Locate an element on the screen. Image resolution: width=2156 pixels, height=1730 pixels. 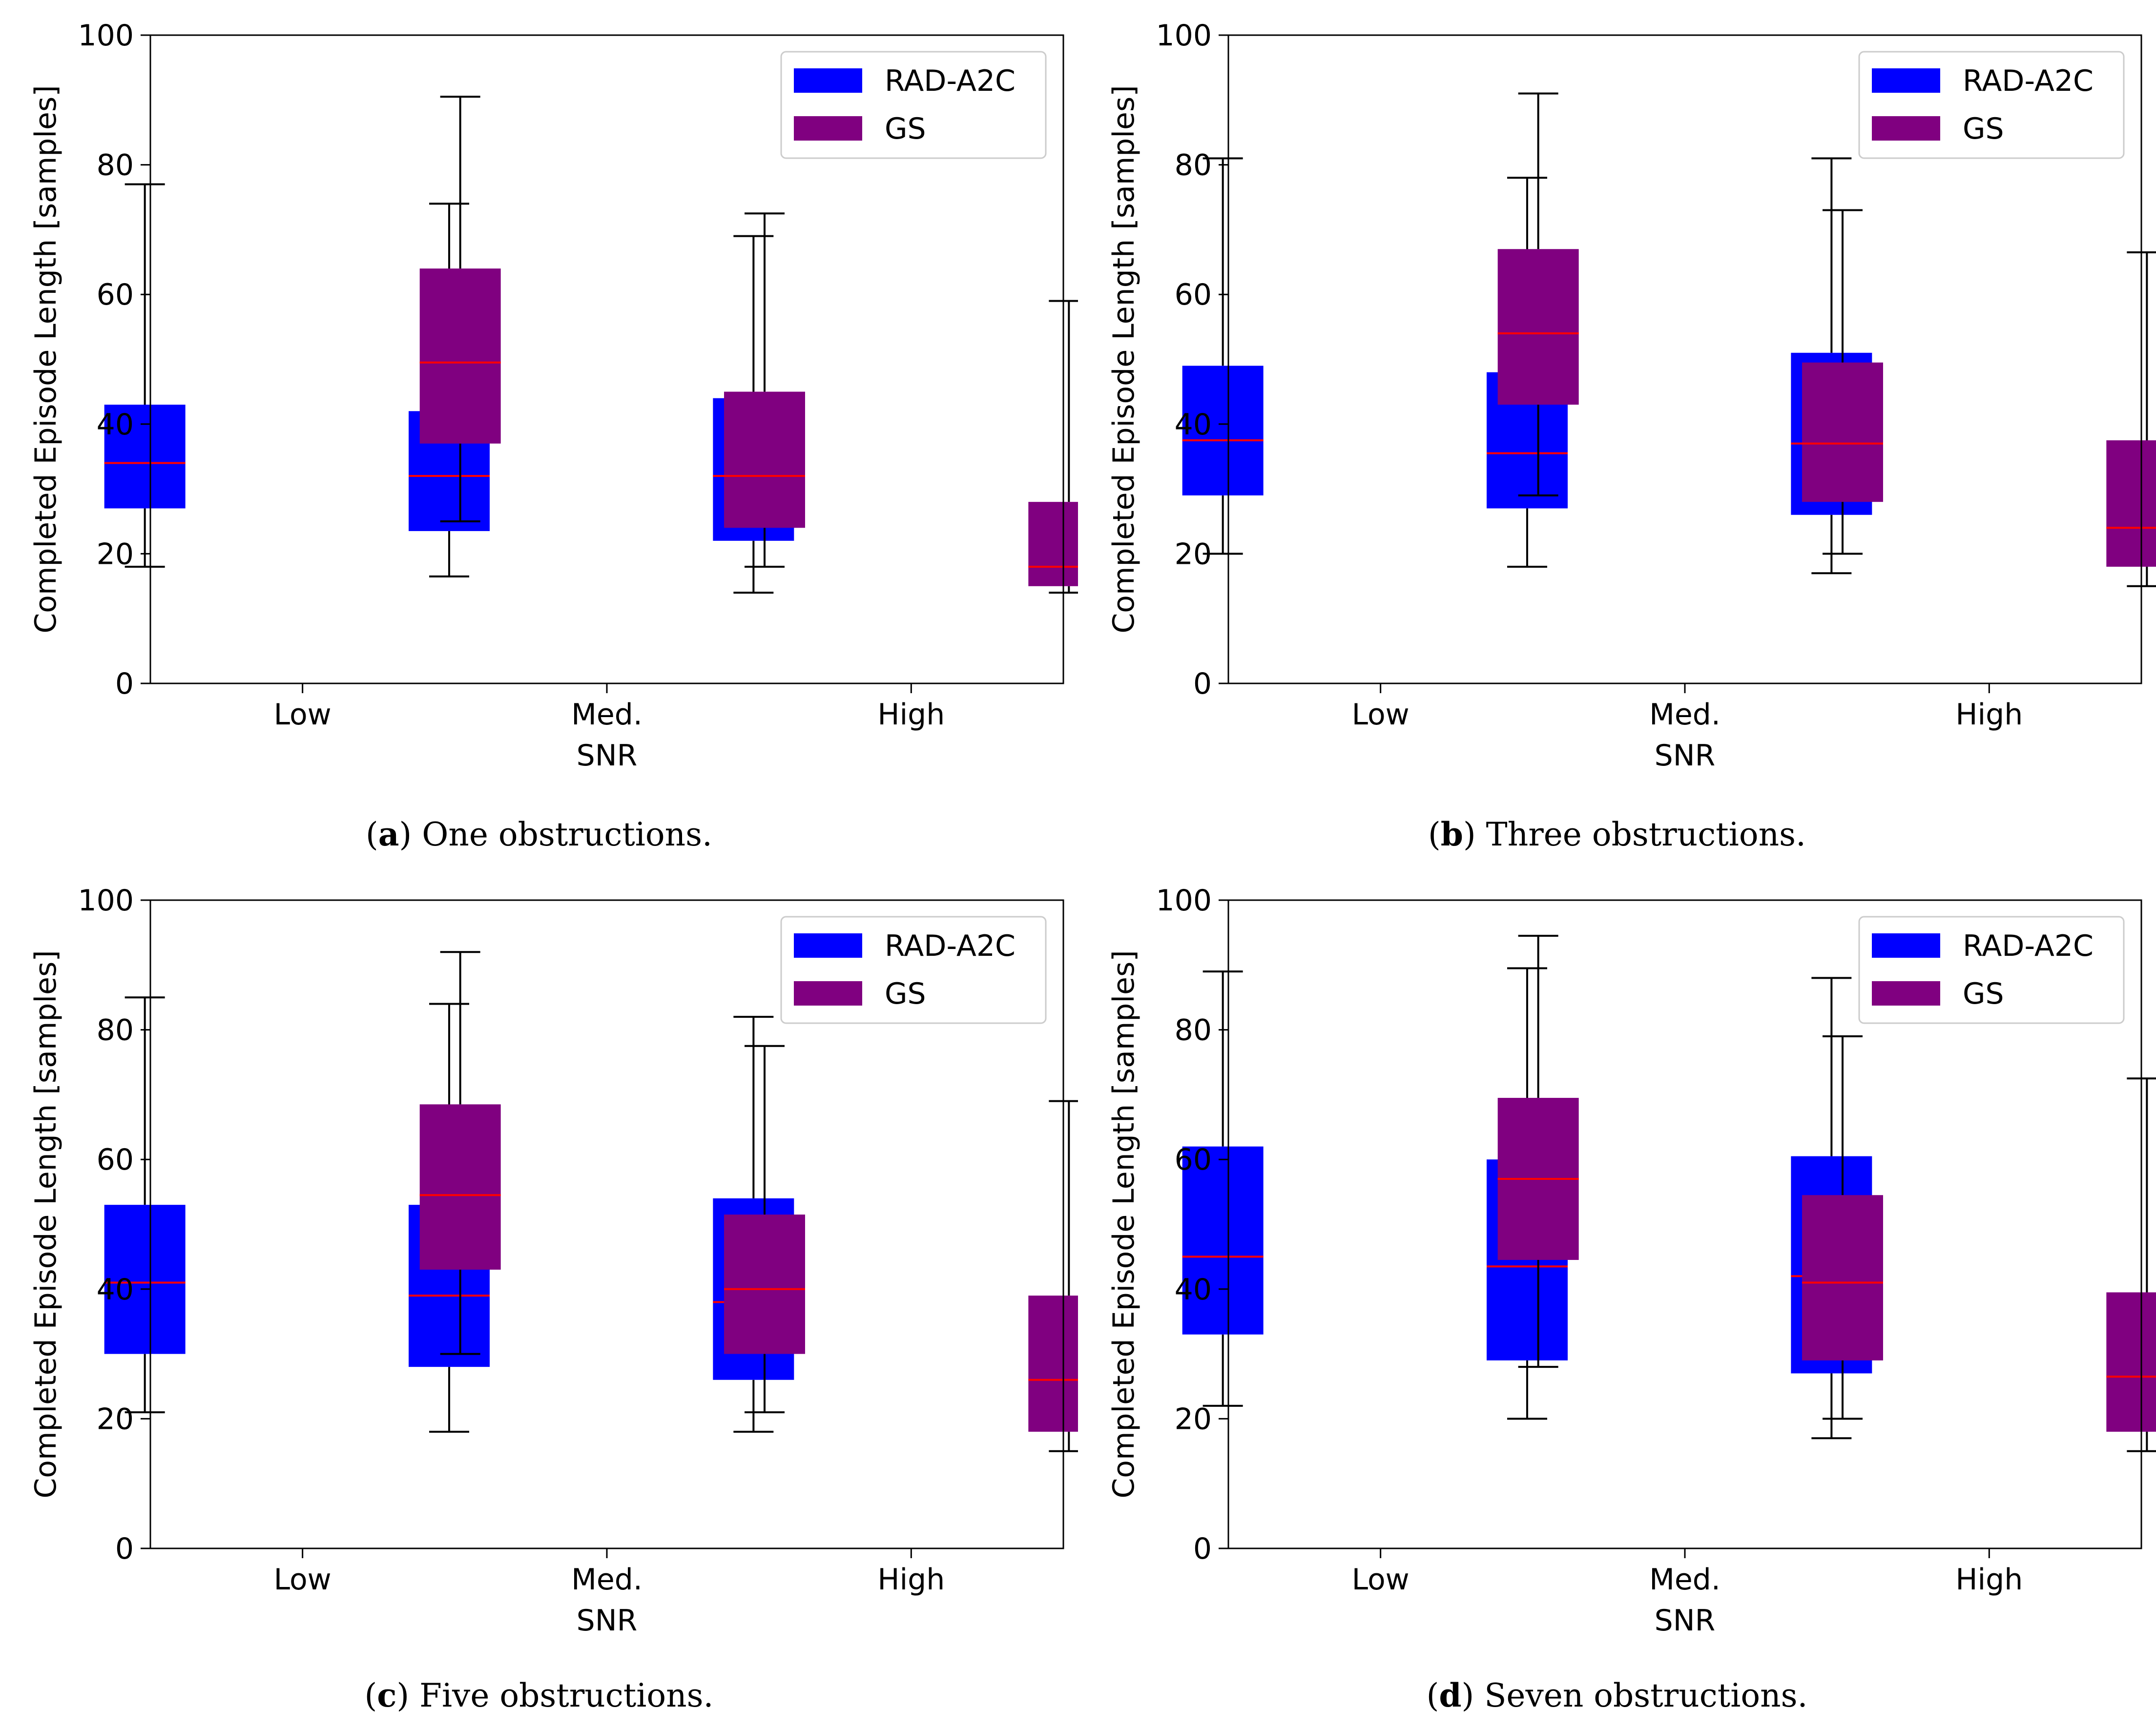
caption-a-text: One obstructions. is located at coordinates (562, 834).